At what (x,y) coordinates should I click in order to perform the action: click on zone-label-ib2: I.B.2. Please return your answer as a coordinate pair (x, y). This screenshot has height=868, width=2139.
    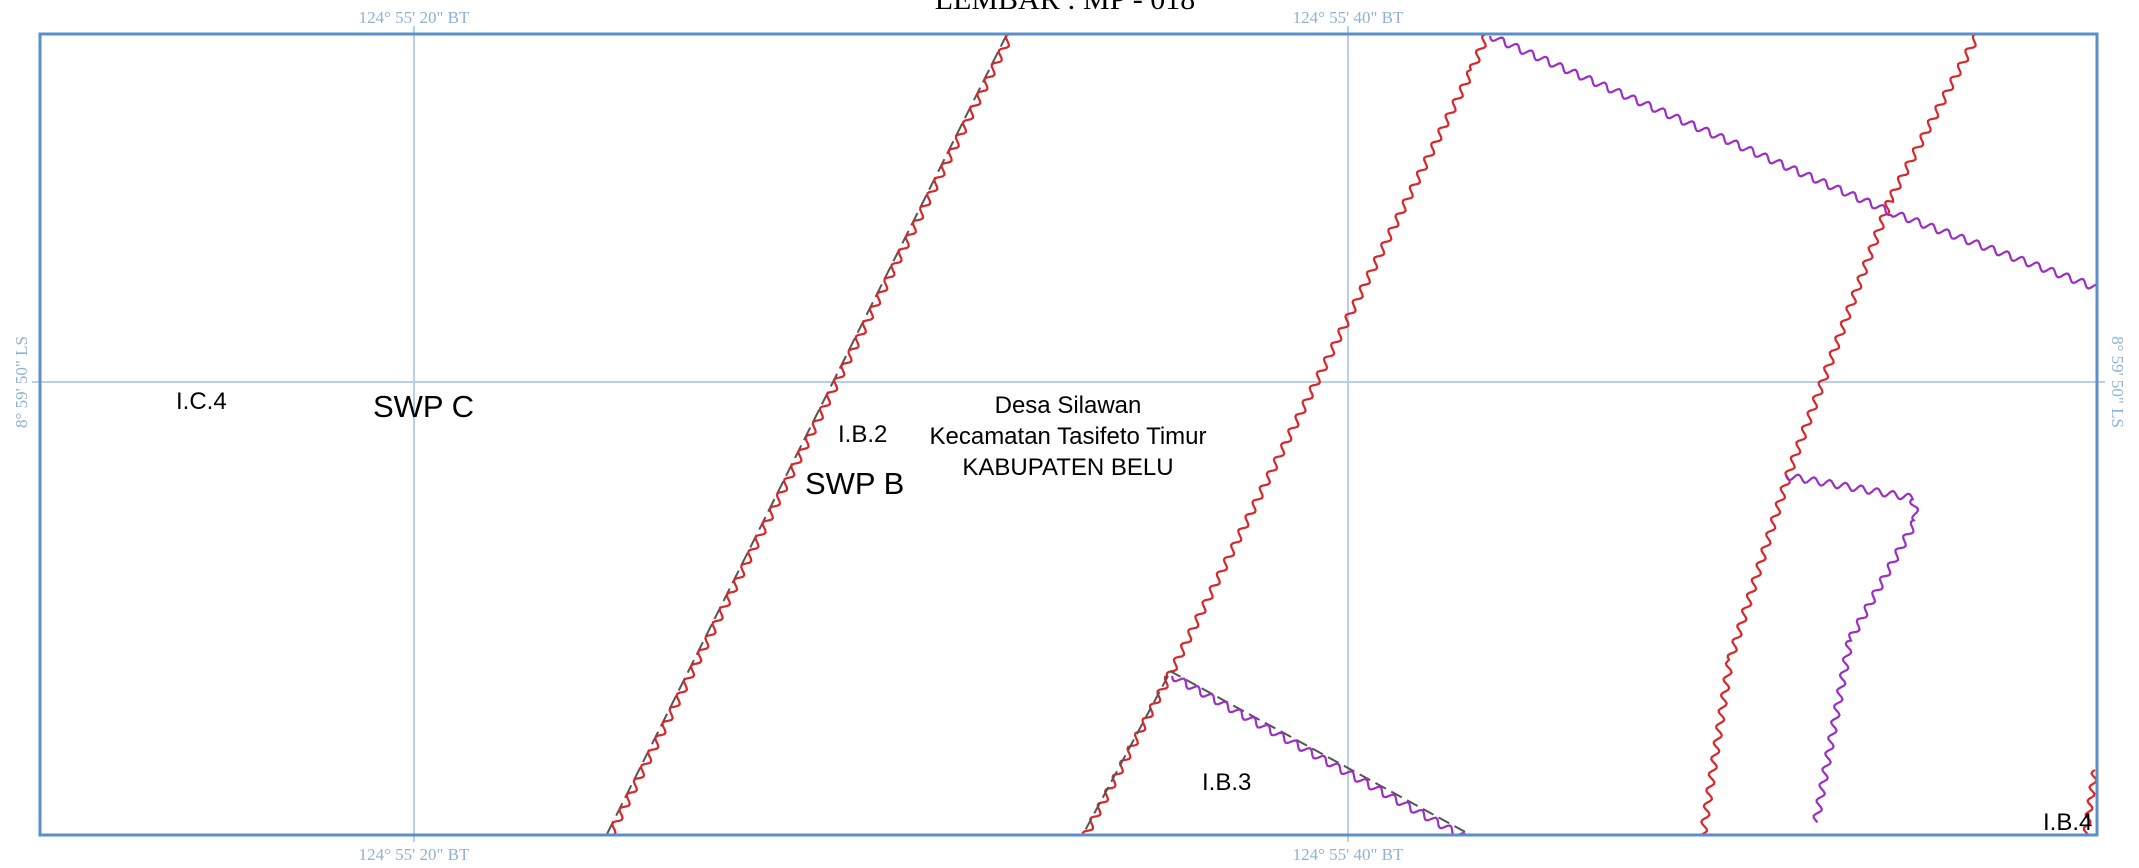
    Looking at the image, I should click on (862, 434).